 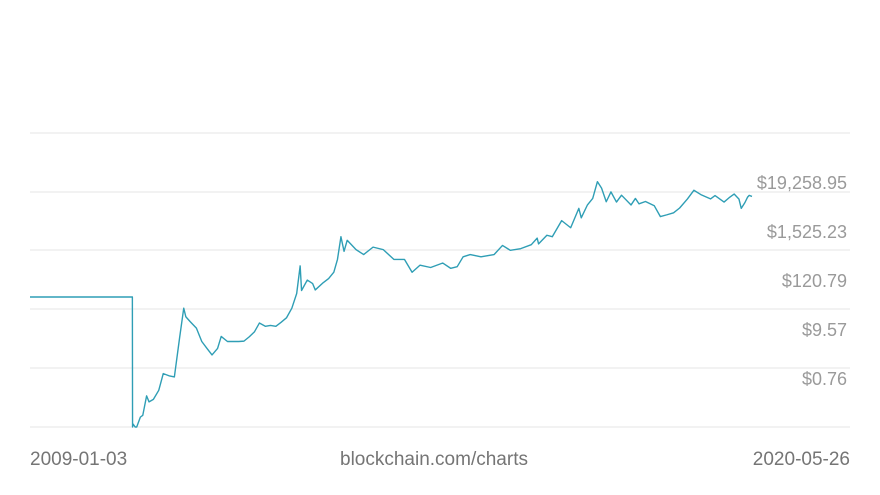 I want to click on source-label: blockchain.com/charts, so click(x=434, y=459).